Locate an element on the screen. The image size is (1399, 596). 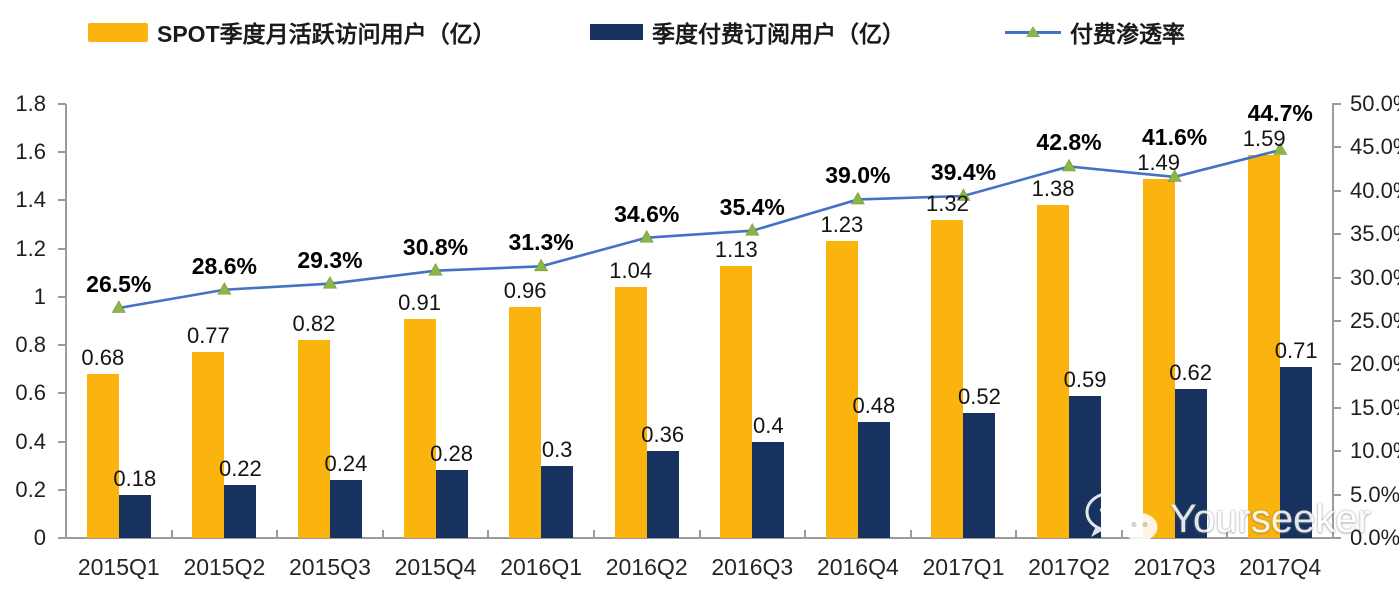
x-axis-label: 2017Q2 is located at coordinates (1069, 567).